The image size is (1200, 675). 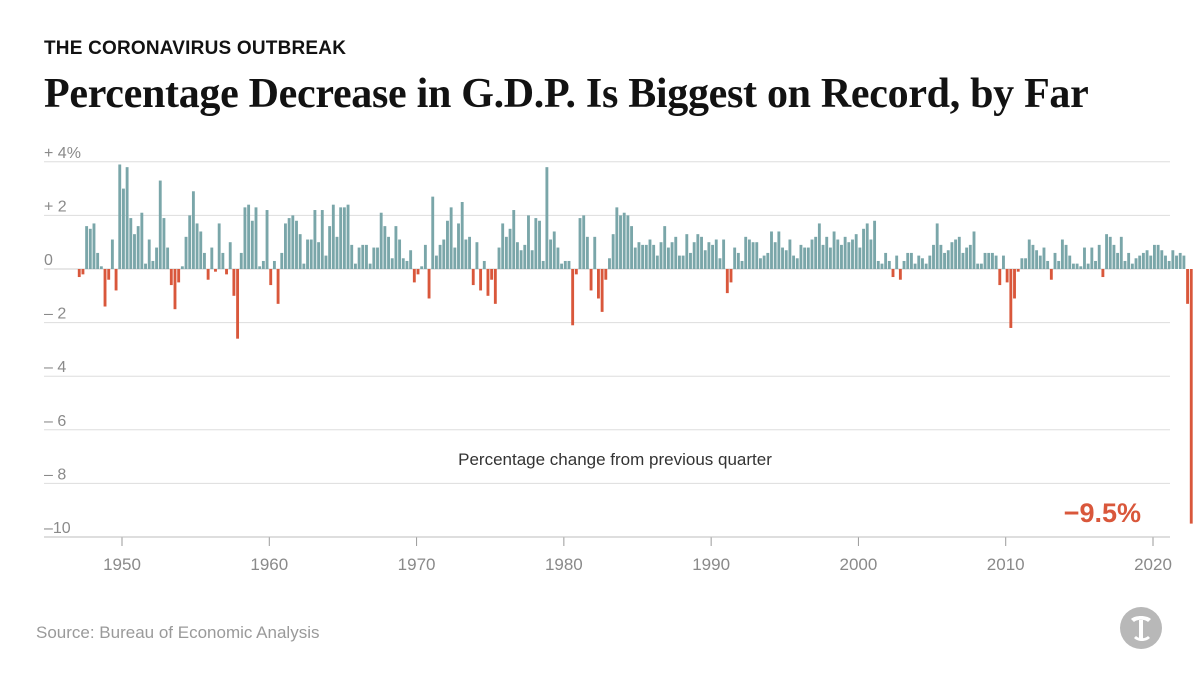 What do you see at coordinates (62, 341) in the screenshot?
I see `y-axis-labels: + 4% + 2 0 – 2 – 4 – 6 – 8 –10` at bounding box center [62, 341].